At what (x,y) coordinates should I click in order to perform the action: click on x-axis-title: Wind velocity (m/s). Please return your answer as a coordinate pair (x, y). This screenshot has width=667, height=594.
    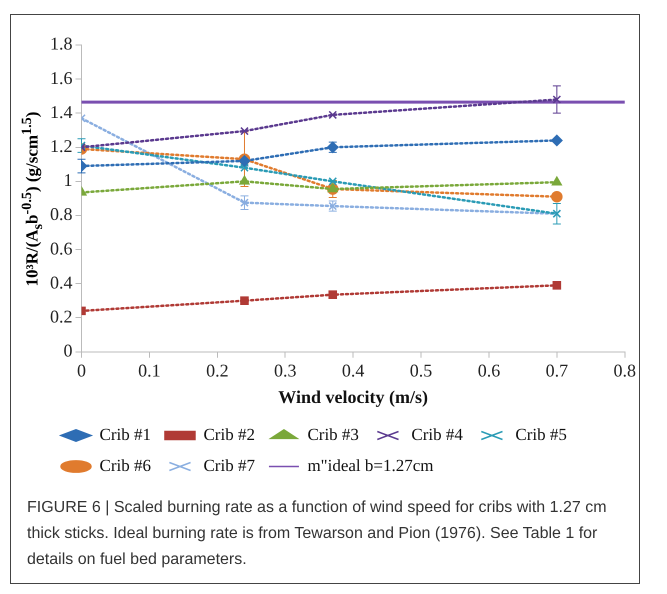
    Looking at the image, I should click on (353, 396).